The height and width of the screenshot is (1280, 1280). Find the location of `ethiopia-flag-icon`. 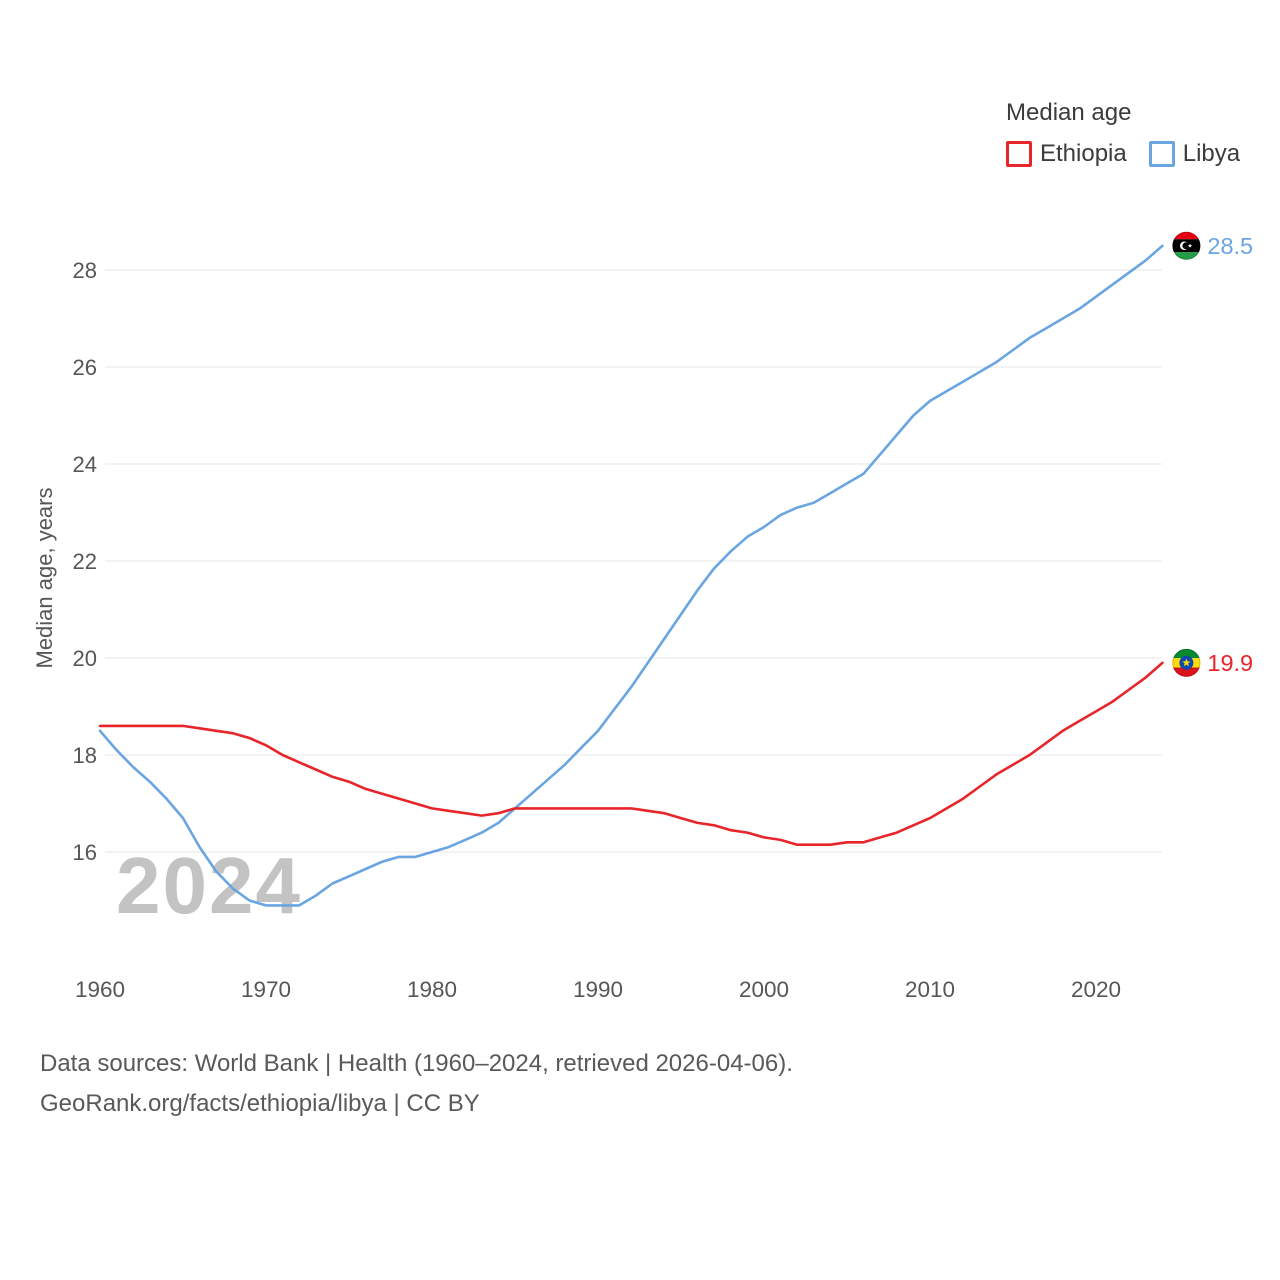

ethiopia-flag-icon is located at coordinates (1186, 662).